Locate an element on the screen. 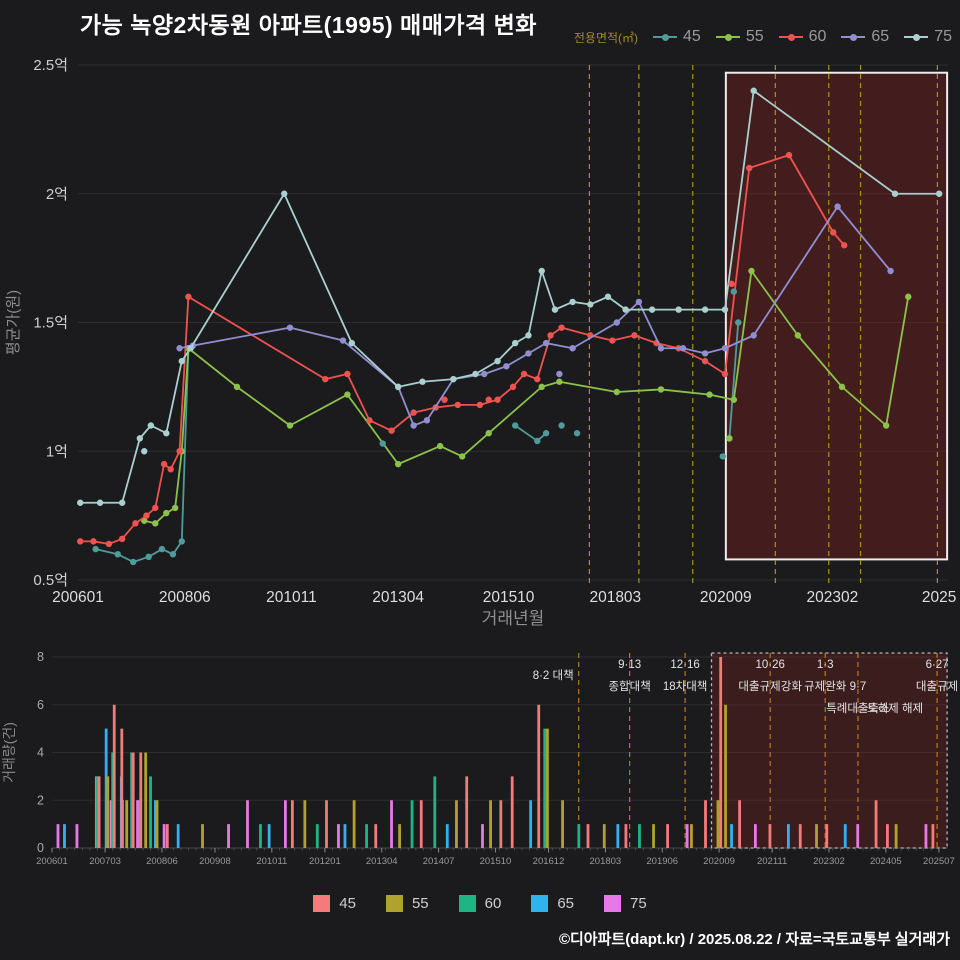  svg-text: 0.5억 is located at coordinates (50, 580).